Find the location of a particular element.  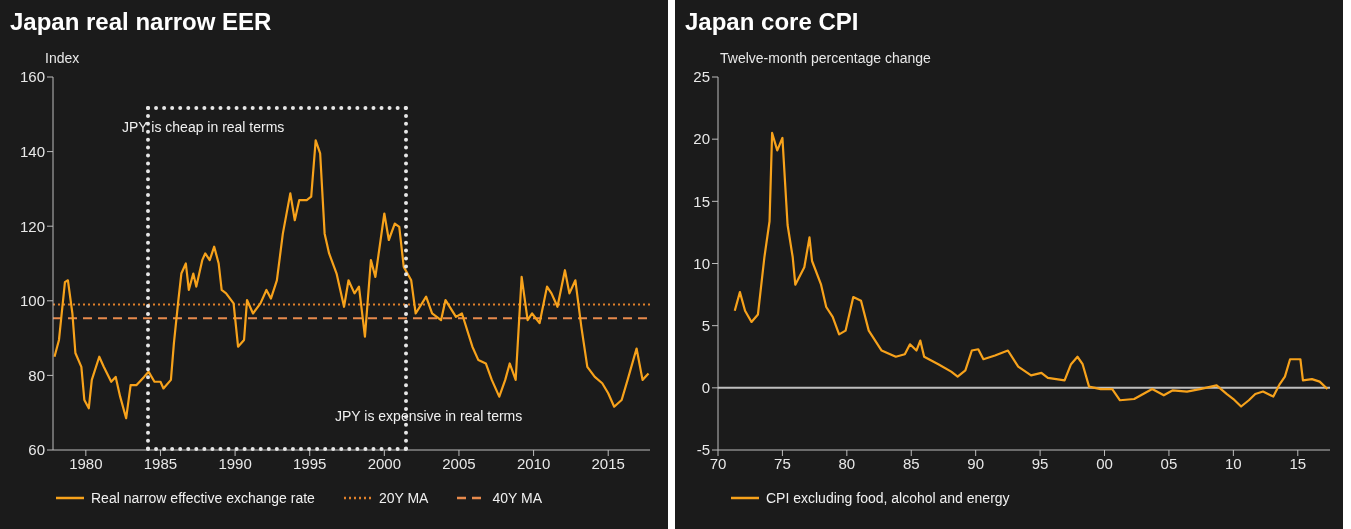

x-tick-label: 80 is located at coordinates (847, 463).